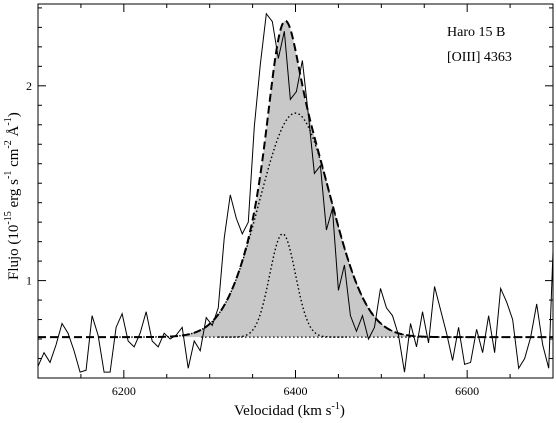 This screenshot has height=423, width=556. Describe the element at coordinates (29, 281) in the screenshot. I see `y-tick-label: 1` at that location.